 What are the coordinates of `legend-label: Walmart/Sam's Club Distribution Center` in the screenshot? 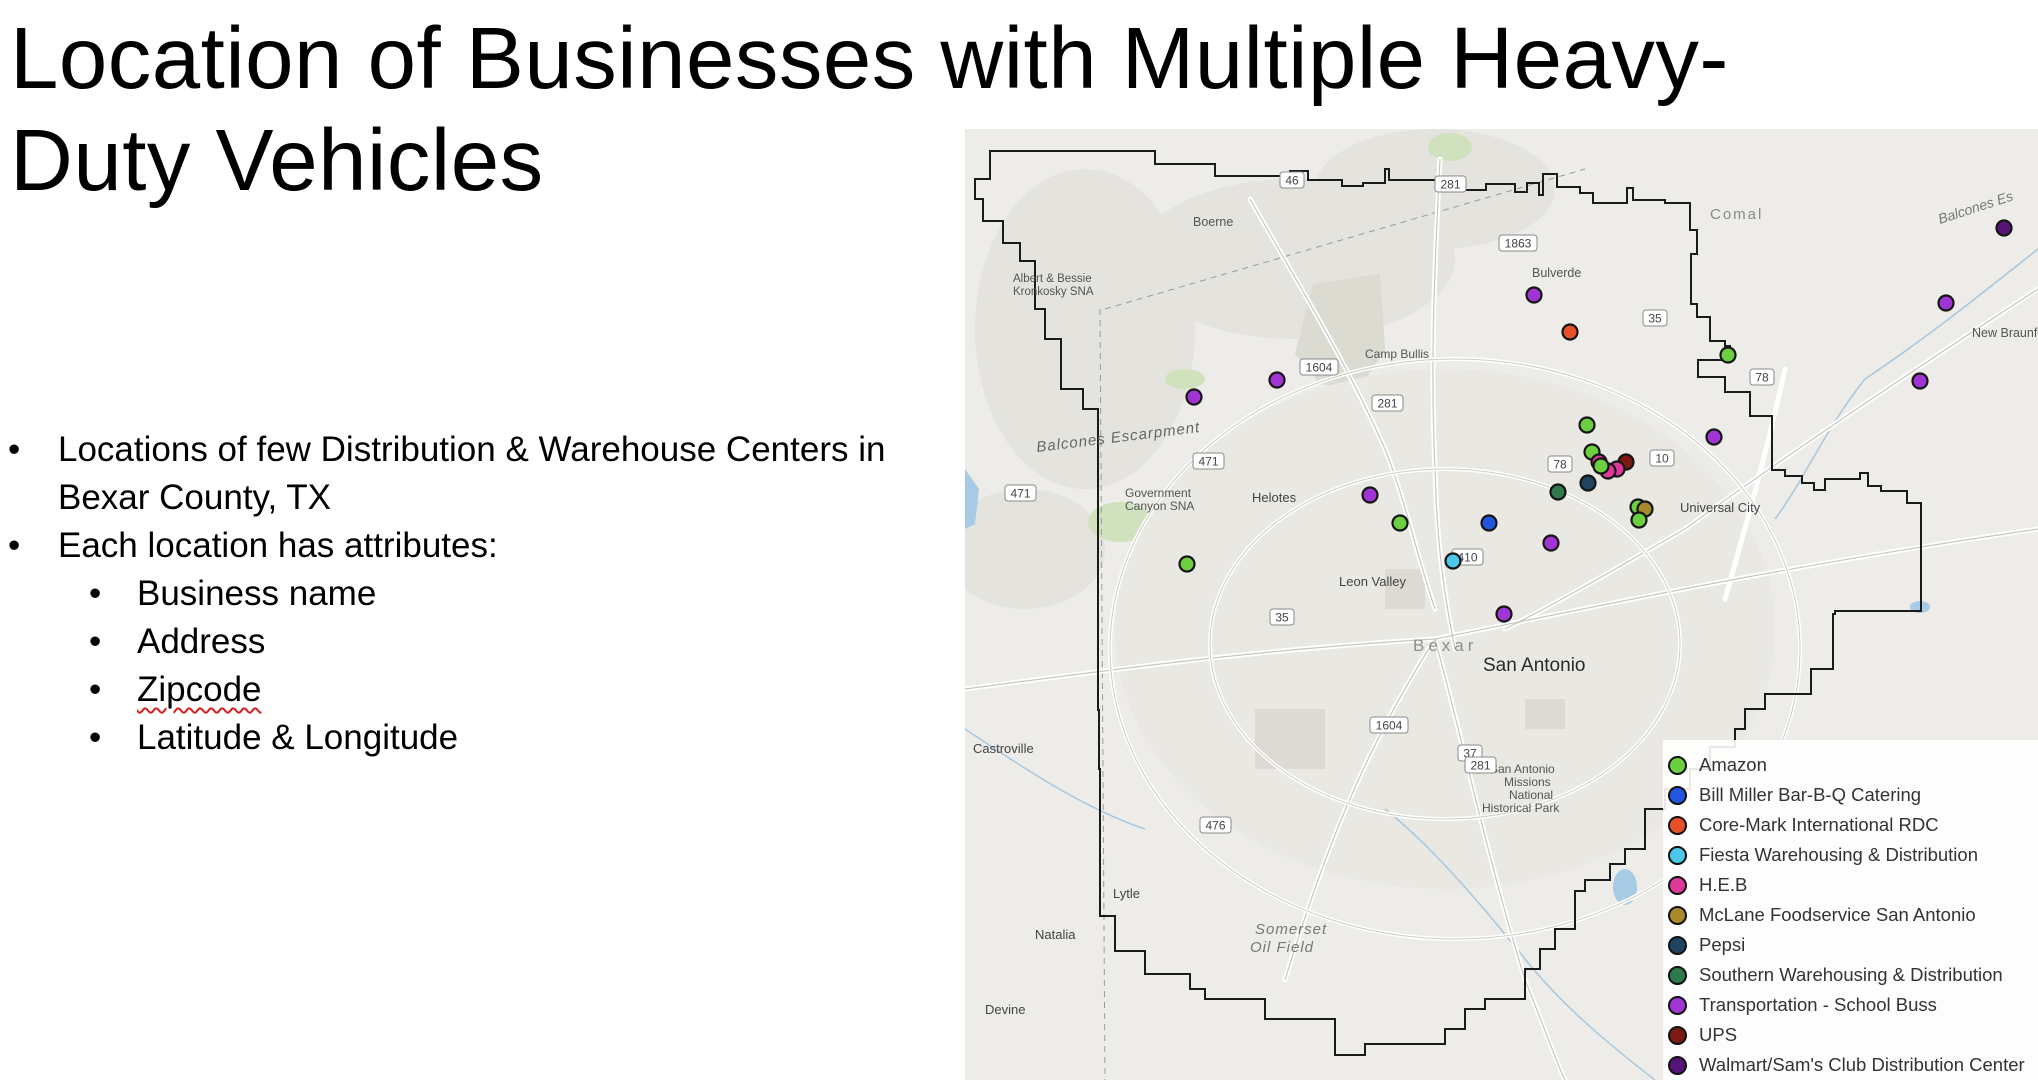 It's located at (1862, 1064).